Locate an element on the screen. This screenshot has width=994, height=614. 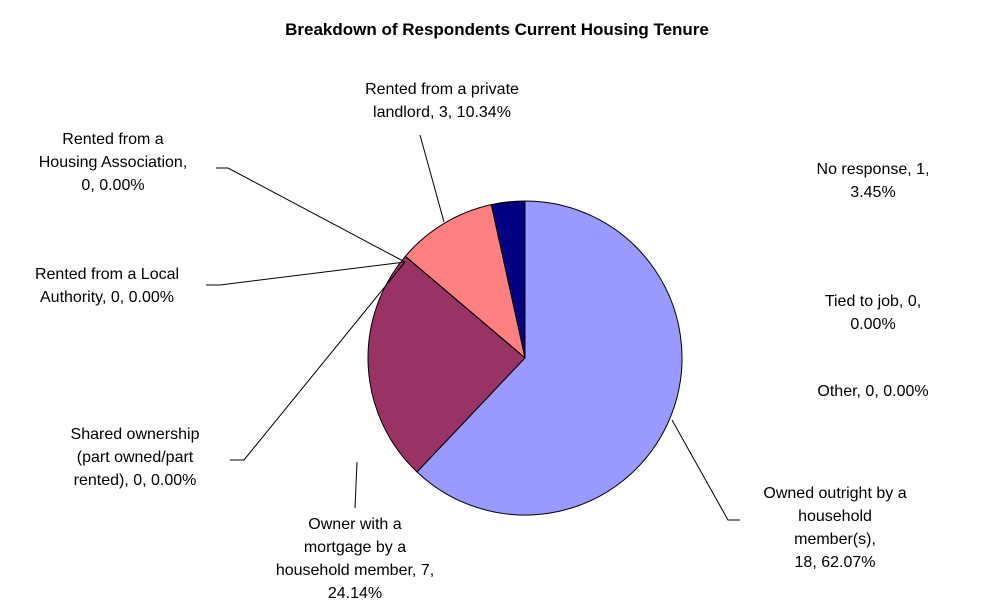
data-label: Tied to job, 0, 0.00% is located at coordinates (873, 313).